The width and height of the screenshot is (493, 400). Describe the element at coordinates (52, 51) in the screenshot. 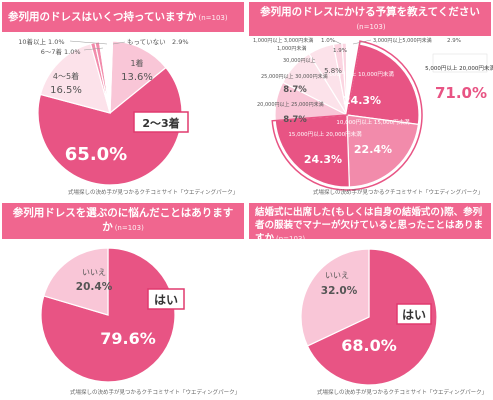

I see `data-label: 6〜7着` at that location.